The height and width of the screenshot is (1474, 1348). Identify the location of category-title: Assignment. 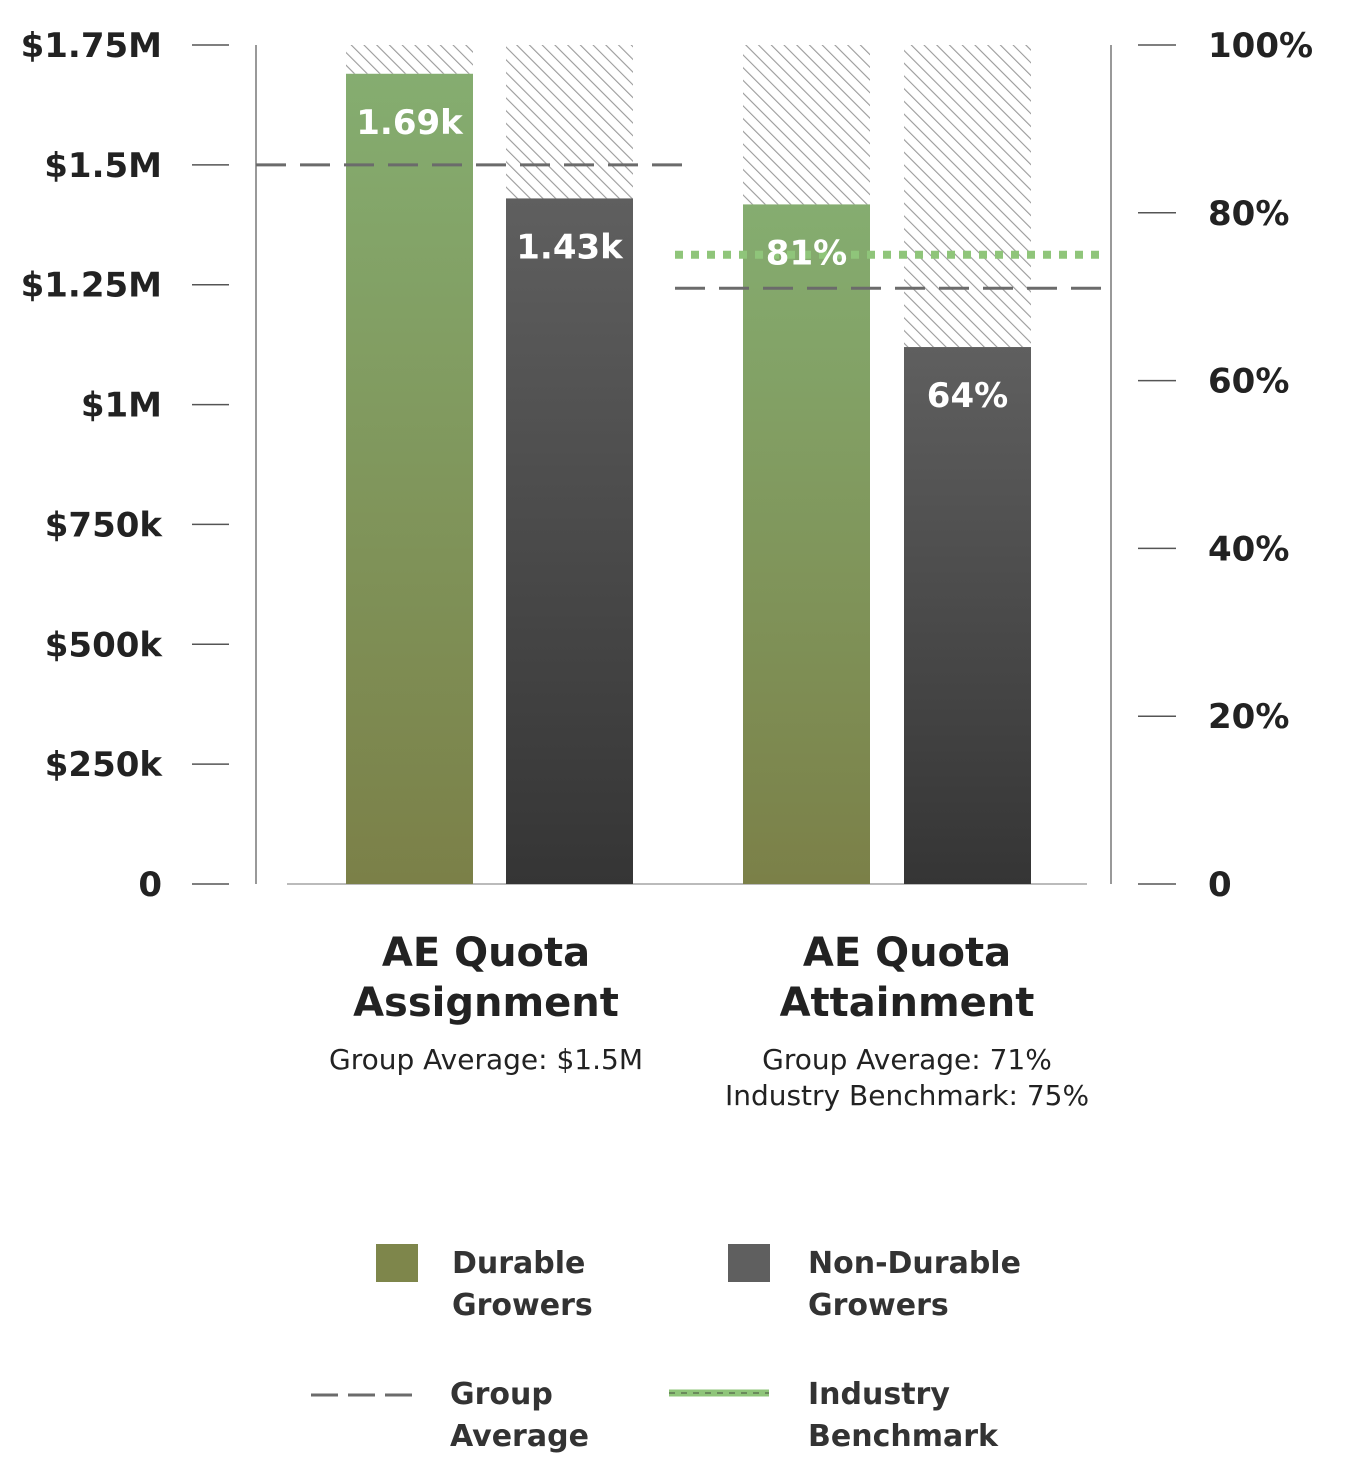
(486, 1003).